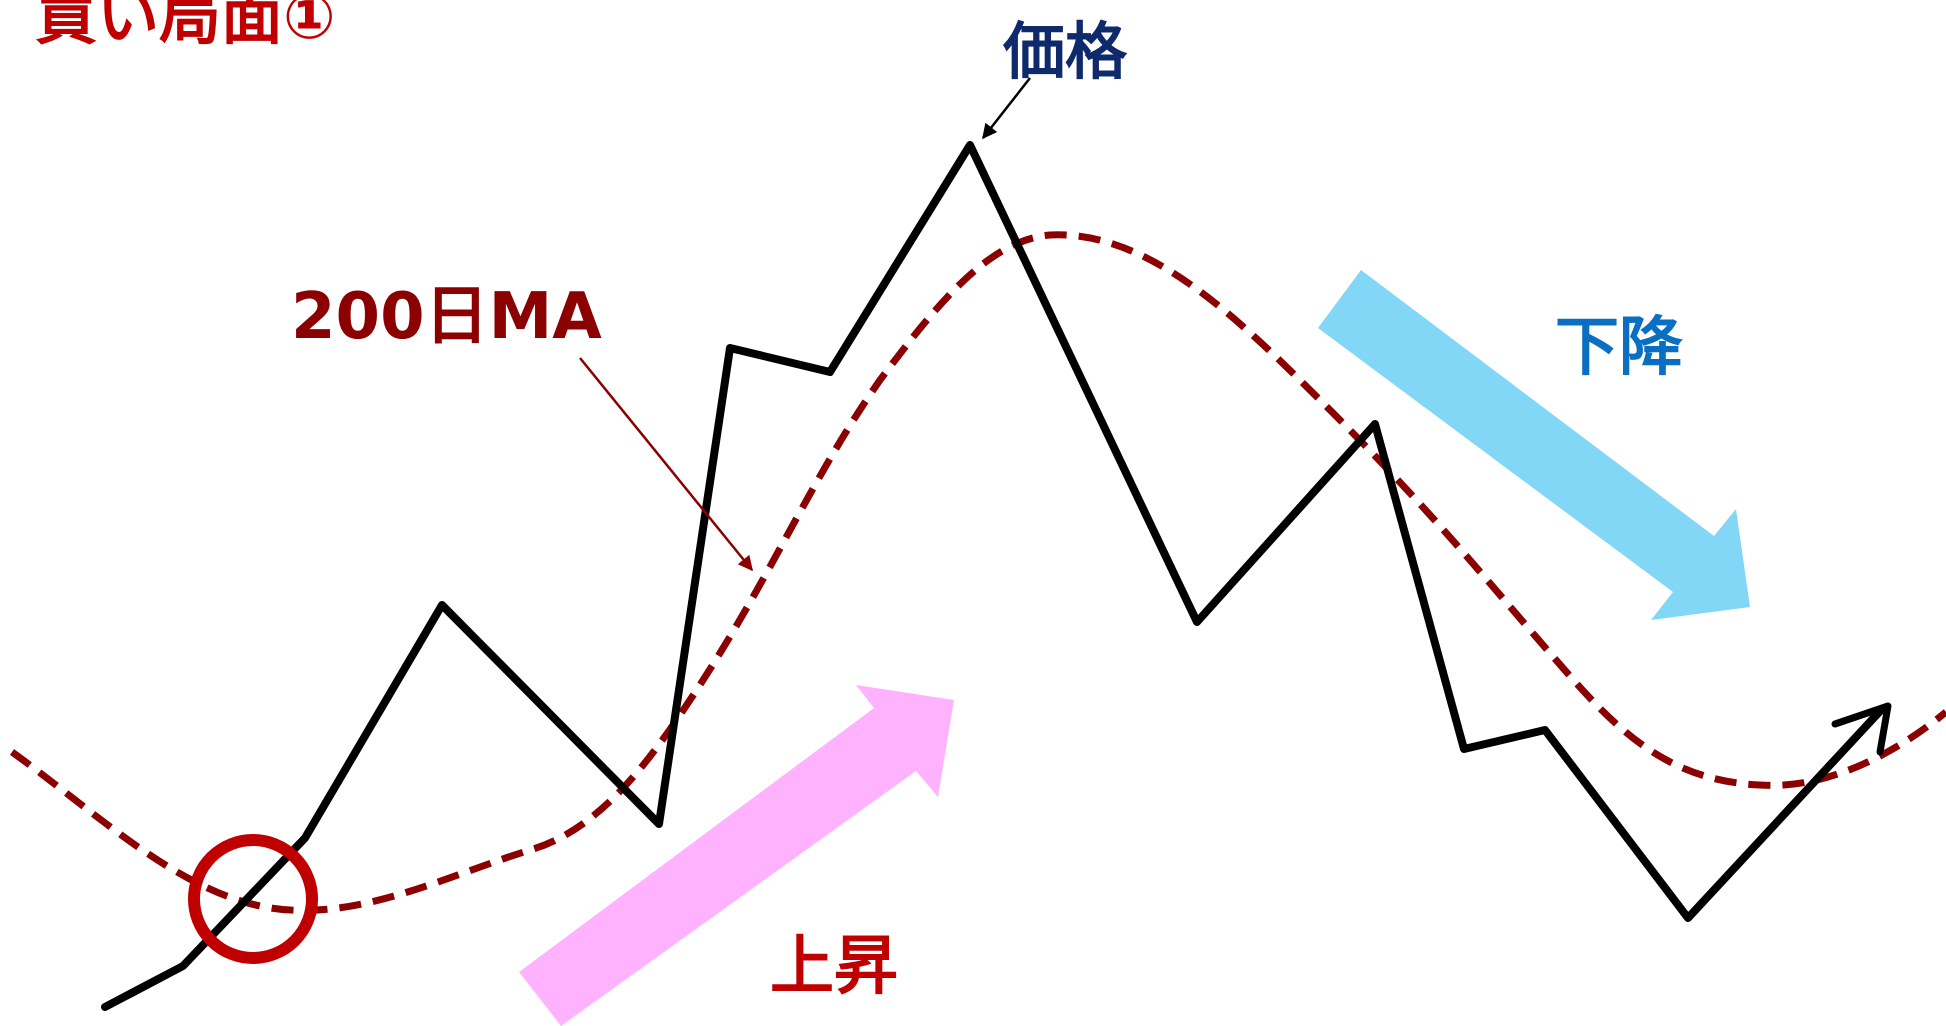  Describe the element at coordinates (1534, 445) in the screenshot. I see `fall-arrow` at that location.